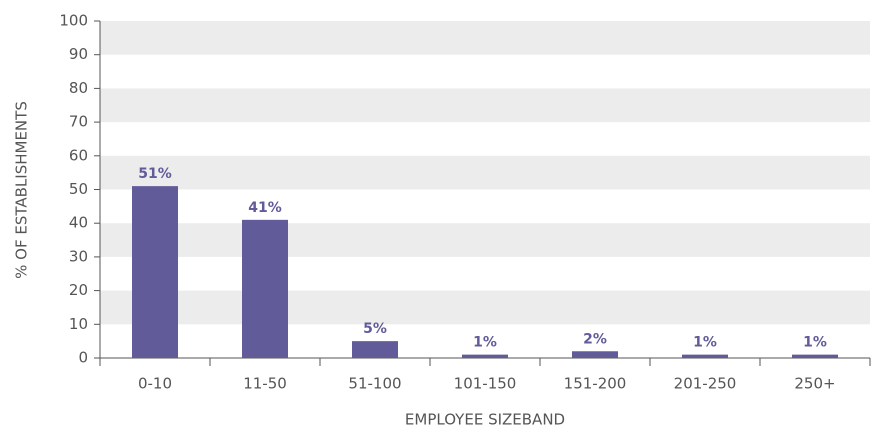 The width and height of the screenshot is (871, 436). I want to click on y-tick-label: 40, so click(78, 223).